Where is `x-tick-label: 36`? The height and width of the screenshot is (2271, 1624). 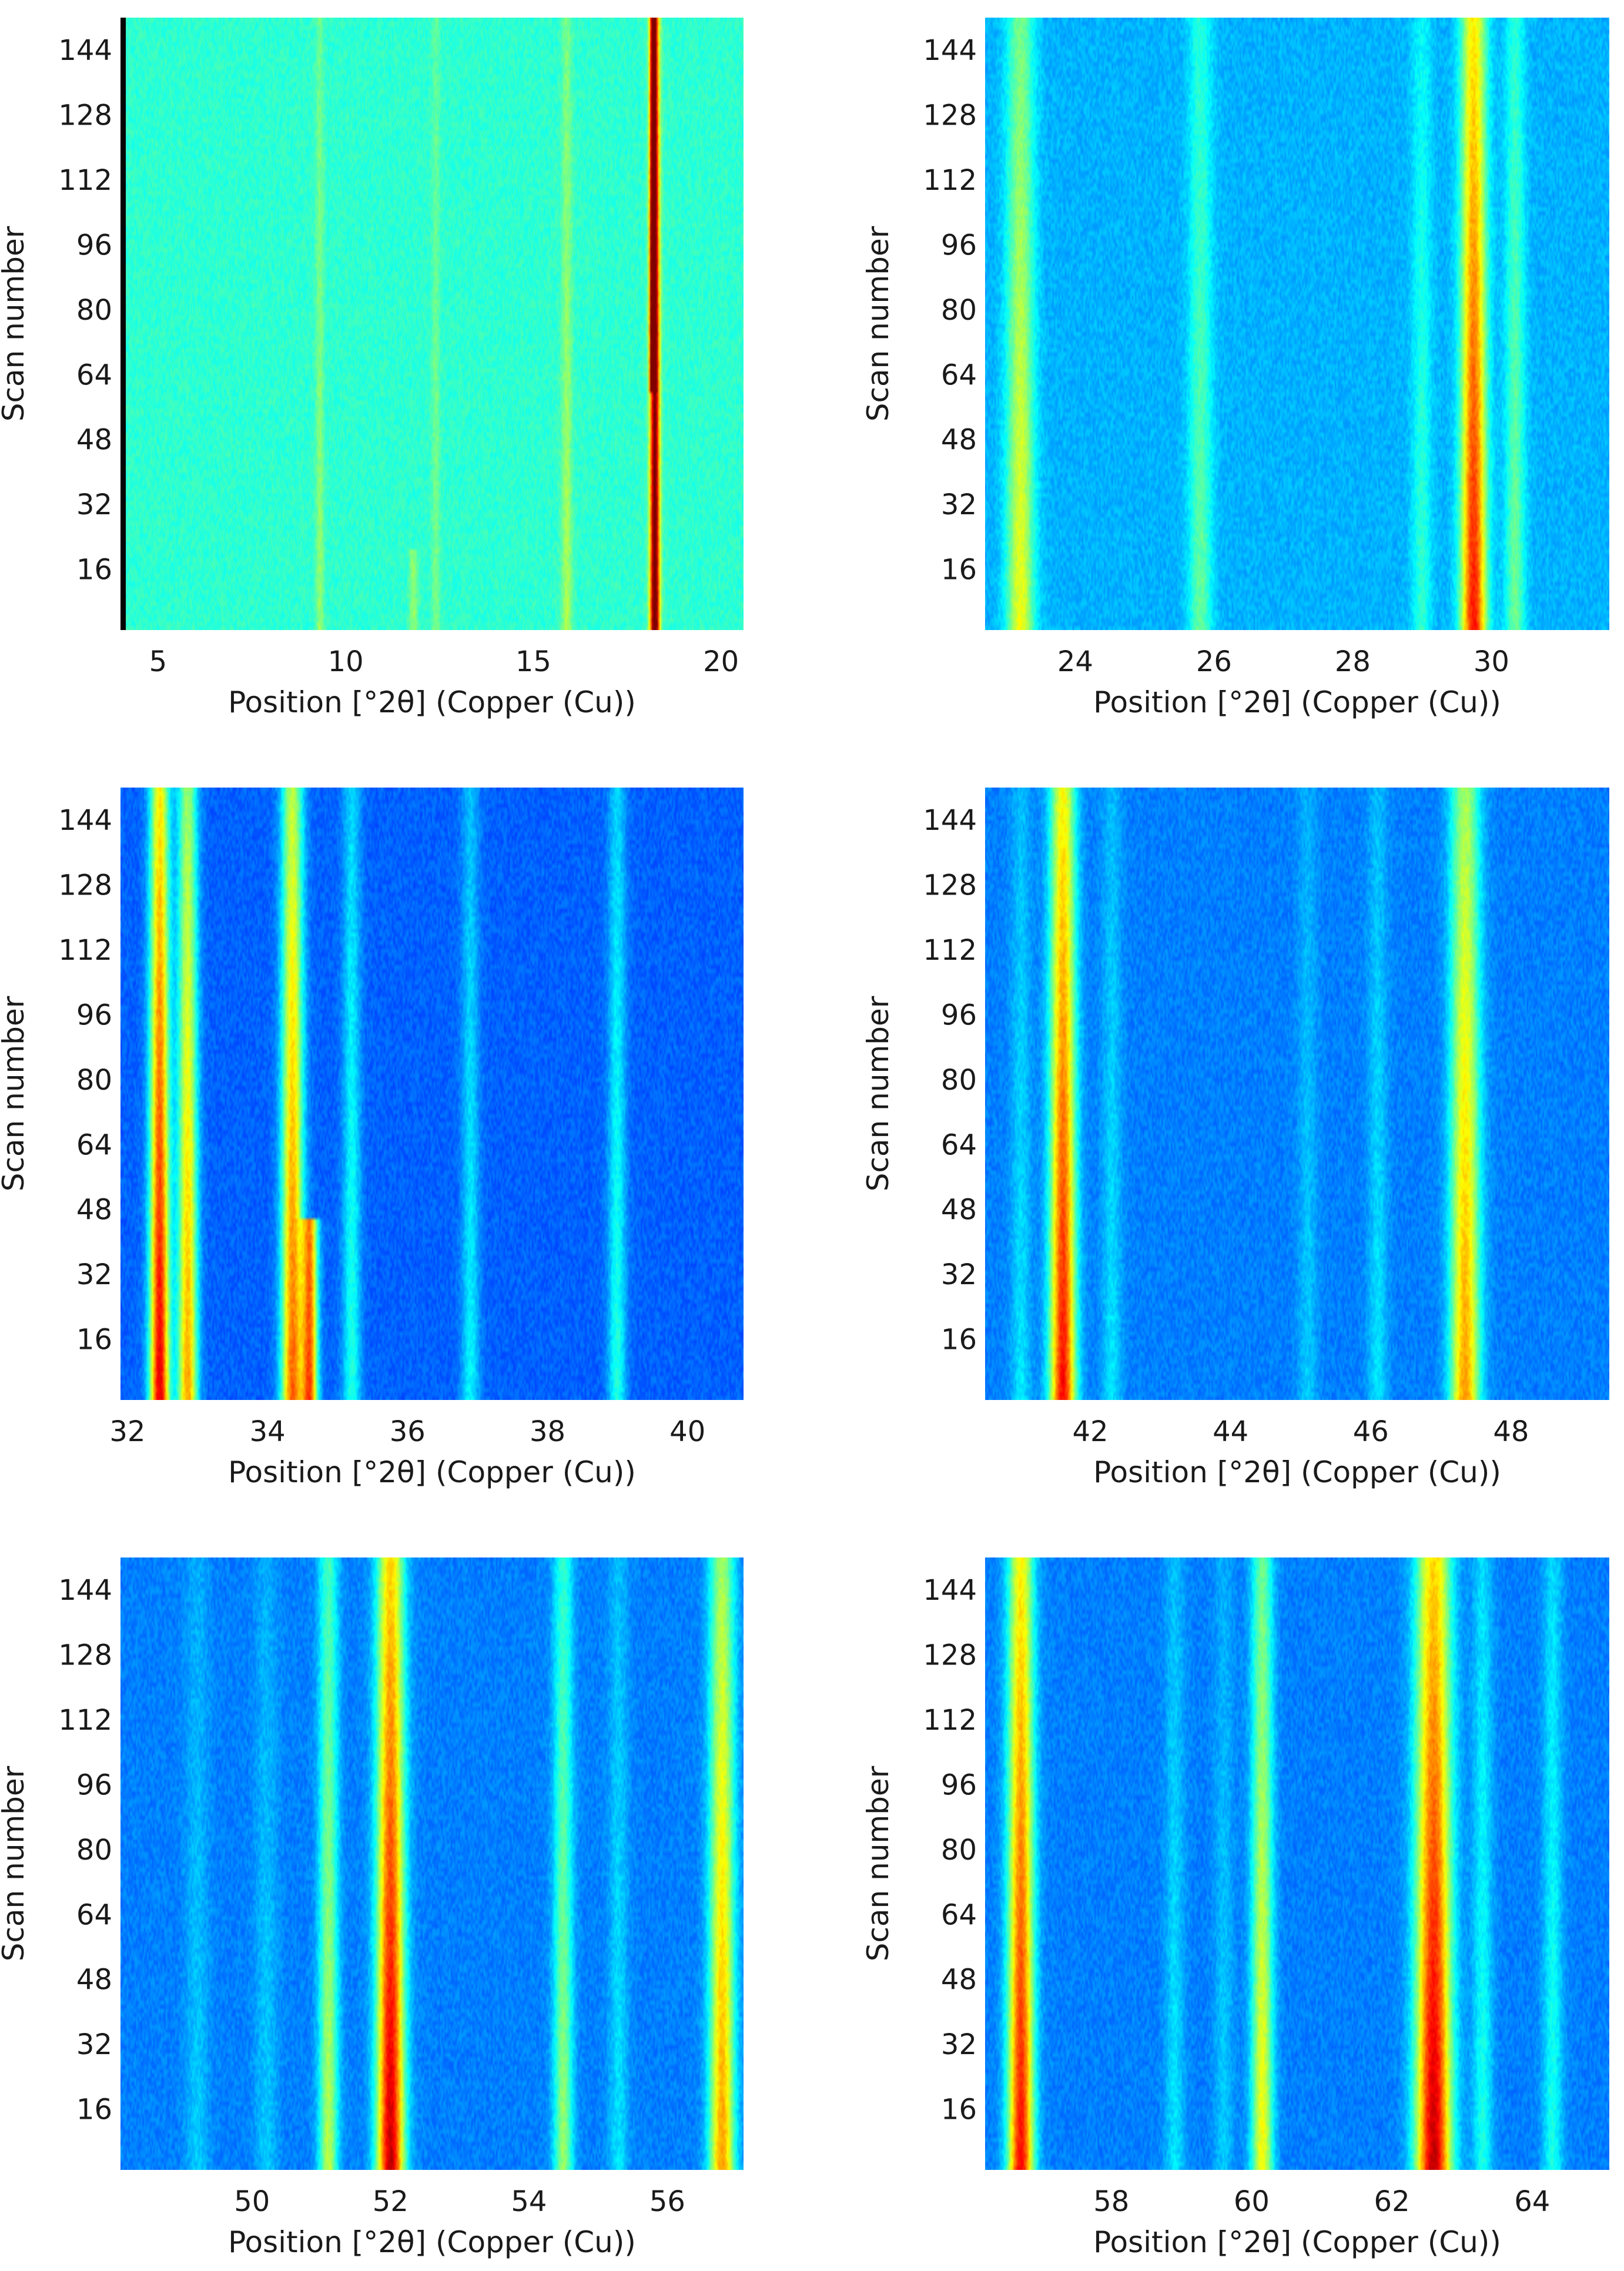
x-tick-label: 36 is located at coordinates (408, 1432).